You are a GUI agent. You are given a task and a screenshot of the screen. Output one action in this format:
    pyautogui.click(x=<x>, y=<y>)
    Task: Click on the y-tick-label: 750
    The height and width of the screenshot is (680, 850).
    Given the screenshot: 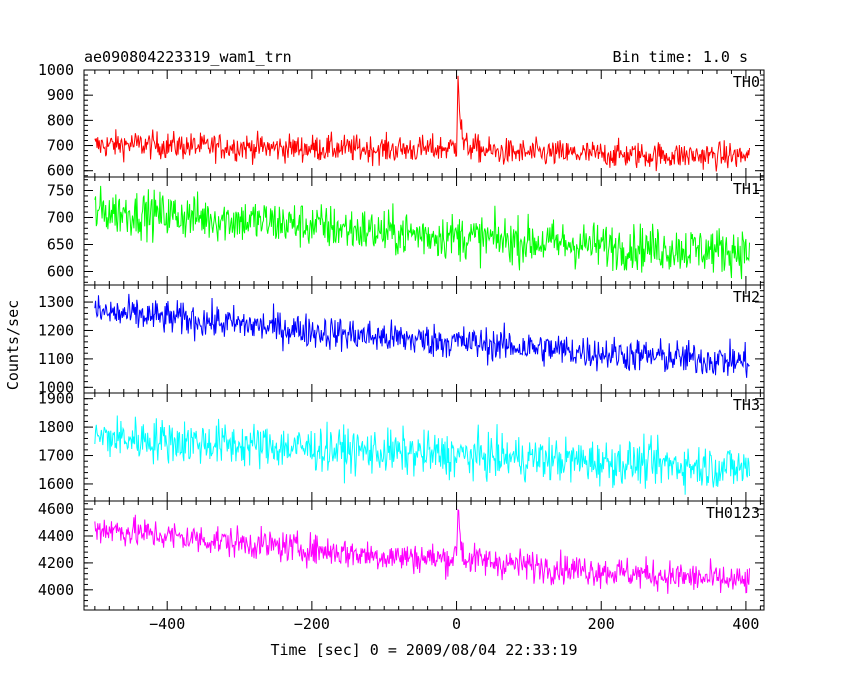 What is the action you would take?
    pyautogui.click(x=60, y=191)
    